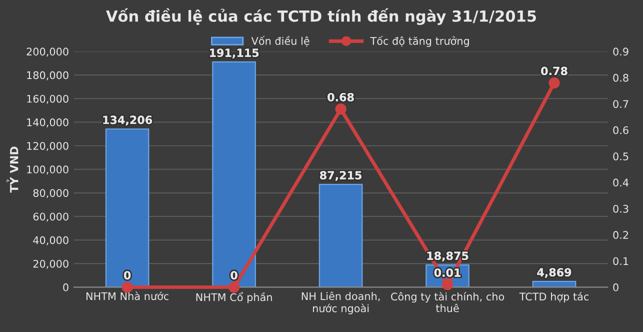 This screenshot has height=332, width=643. What do you see at coordinates (341, 303) in the screenshot?
I see `x-tick-label: NH Liên doanh, nước ngoài` at bounding box center [341, 303].